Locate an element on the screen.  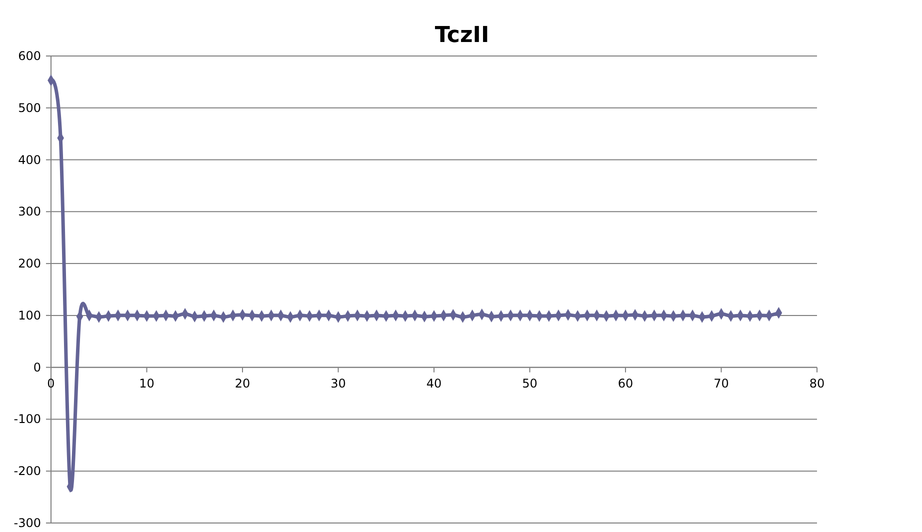
x-tick-label: 60 is located at coordinates (626, 383).